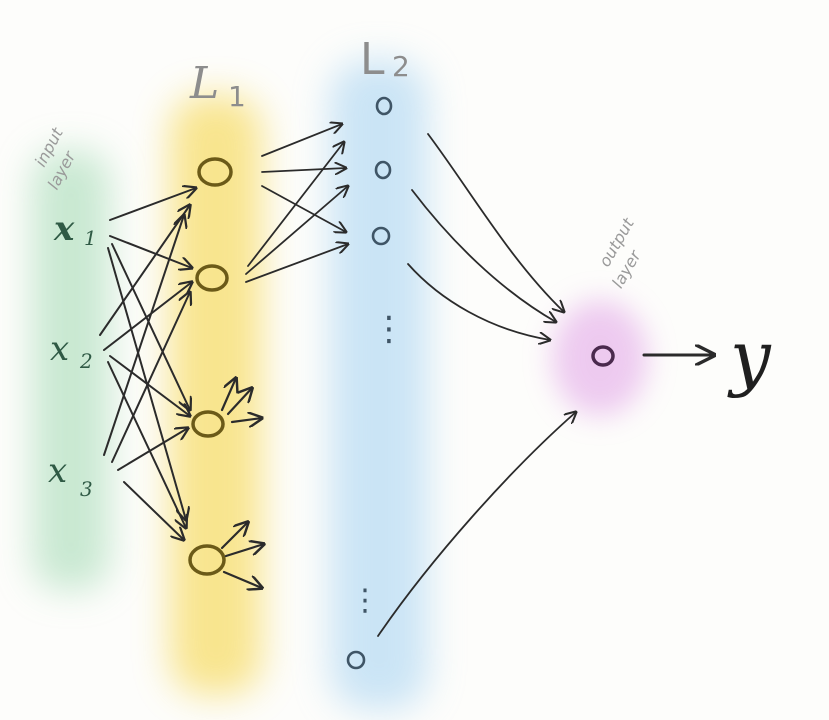  Describe the element at coordinates (365, 600) in the screenshot. I see `l2-ellipsis-lower: ⋮` at that location.